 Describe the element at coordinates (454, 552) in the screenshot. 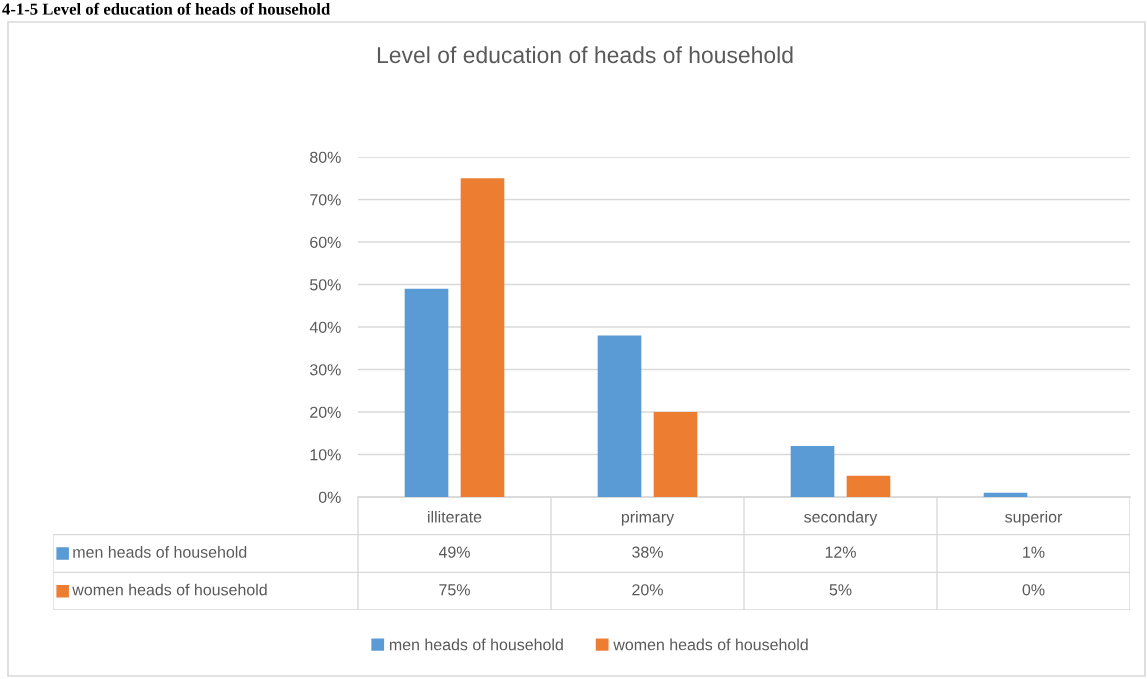

I see `data-label: 49%` at that location.